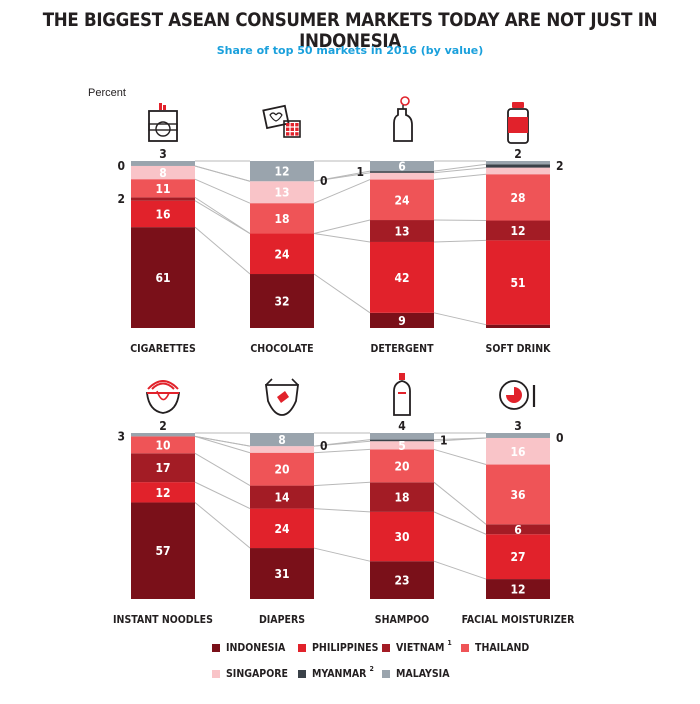  I want to click on legend-item: SINGAPORE, so click(250, 674).